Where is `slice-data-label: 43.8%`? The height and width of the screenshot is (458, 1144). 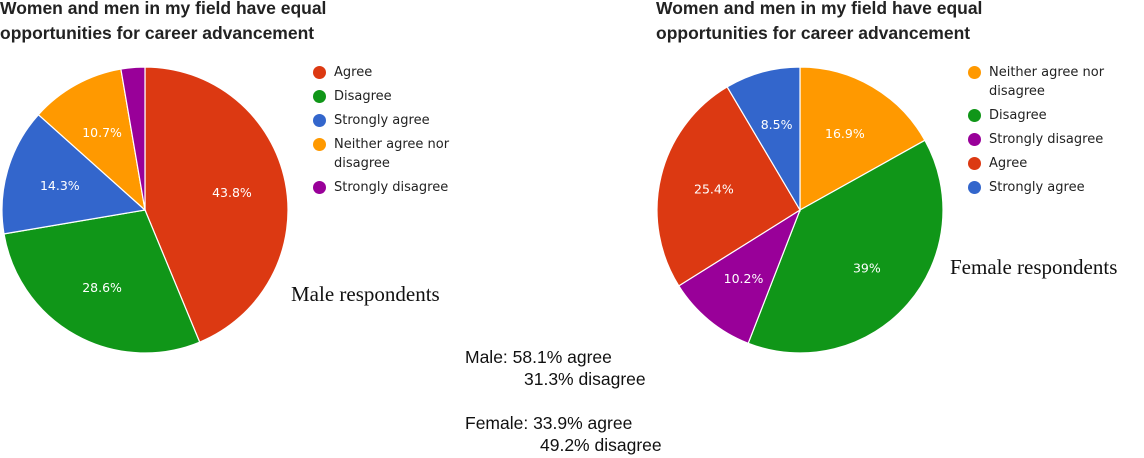 slice-data-label: 43.8% is located at coordinates (232, 192).